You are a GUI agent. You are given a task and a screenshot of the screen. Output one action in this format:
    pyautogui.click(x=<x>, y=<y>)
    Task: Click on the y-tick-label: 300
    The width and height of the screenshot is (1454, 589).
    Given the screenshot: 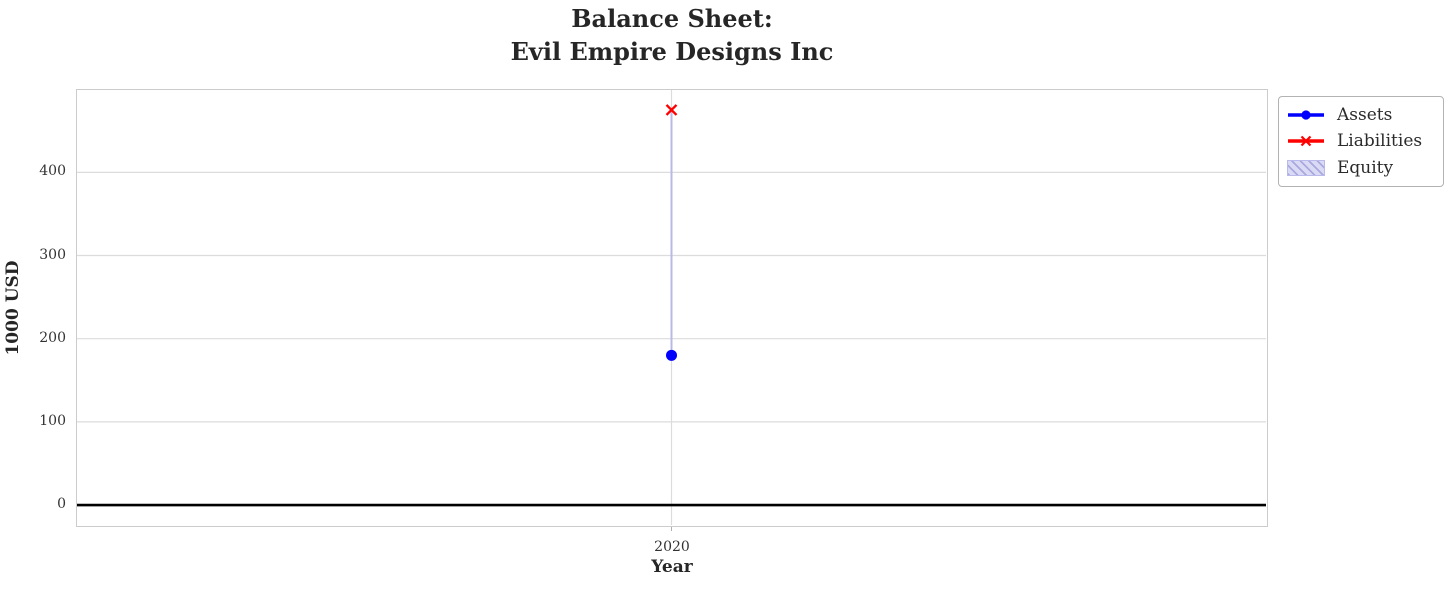 What is the action you would take?
    pyautogui.click(x=52, y=254)
    